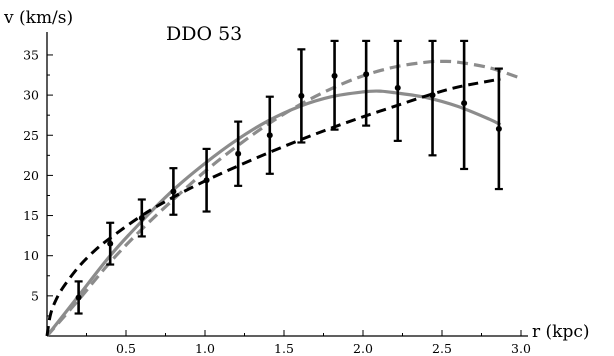 The width and height of the screenshot is (614, 356). Describe the element at coordinates (31, 135) in the screenshot. I see `y-tick-label: 25` at that location.